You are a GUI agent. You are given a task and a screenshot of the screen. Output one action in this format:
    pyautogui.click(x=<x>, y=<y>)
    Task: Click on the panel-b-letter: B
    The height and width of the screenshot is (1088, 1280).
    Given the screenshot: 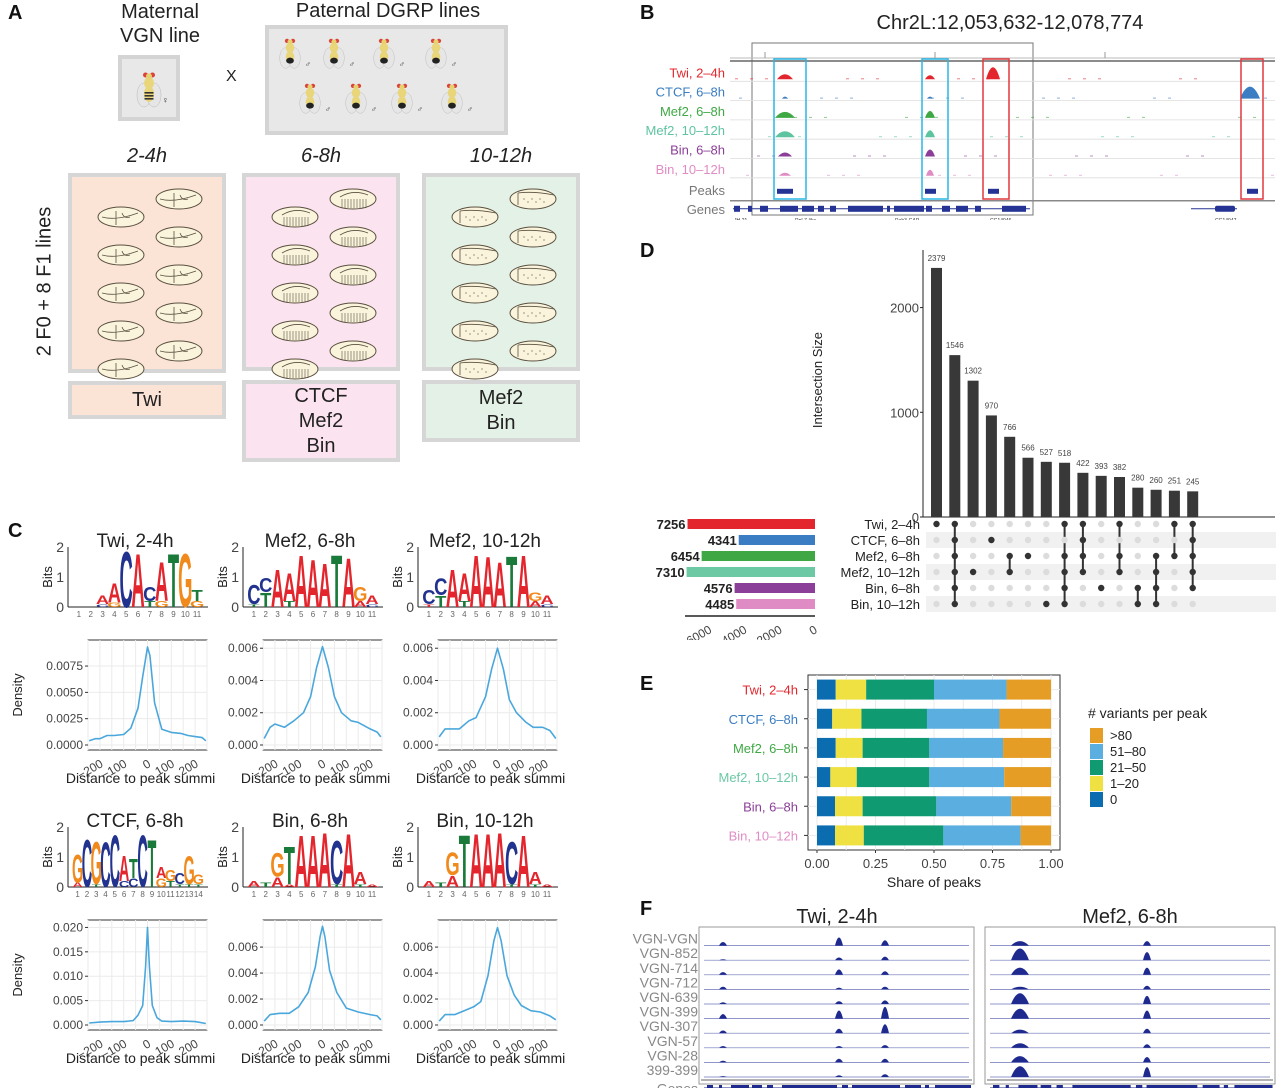 What is the action you would take?
    pyautogui.click(x=647, y=13)
    